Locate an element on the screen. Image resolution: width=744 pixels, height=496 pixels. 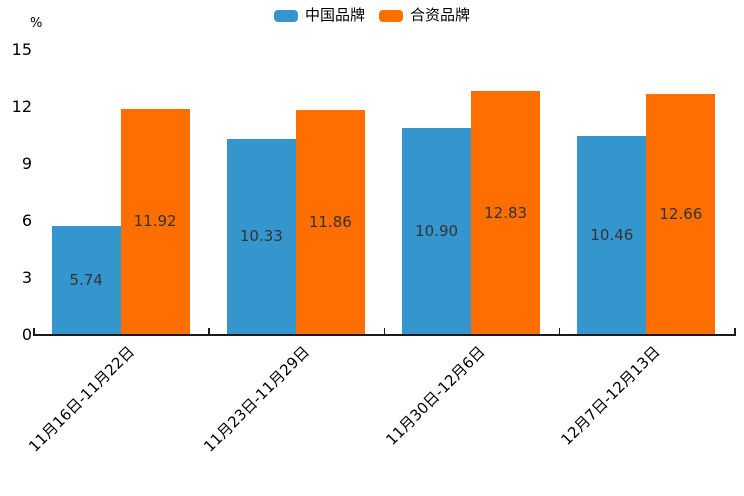
bar-value-label: 11.92 is located at coordinates (155, 221).